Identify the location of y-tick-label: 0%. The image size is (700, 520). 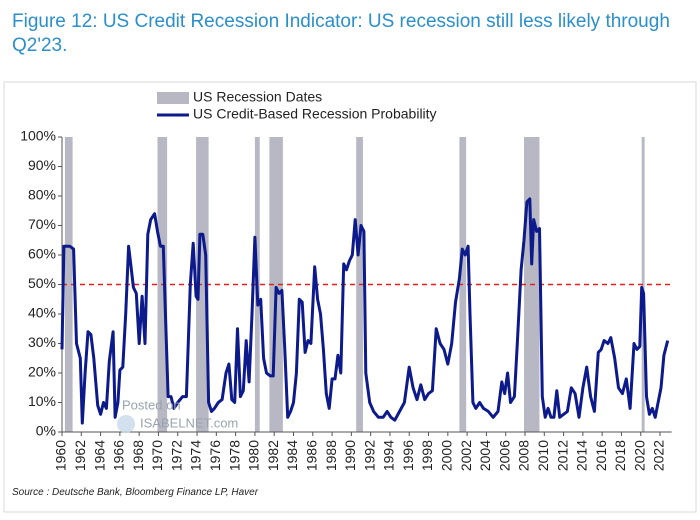
(46, 431).